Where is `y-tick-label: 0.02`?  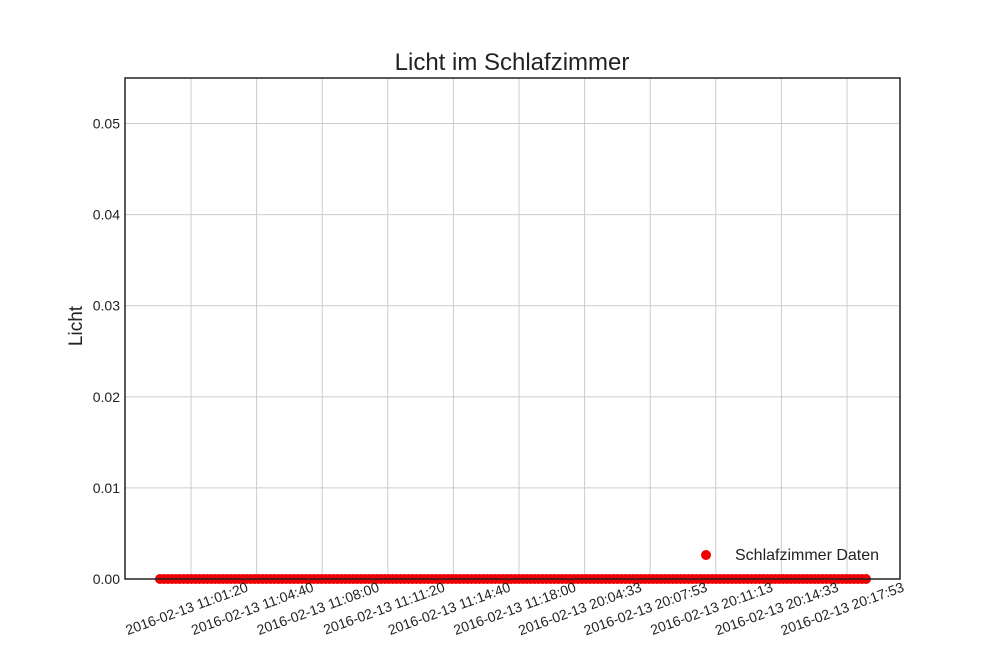
y-tick-label: 0.02 is located at coordinates (106, 397).